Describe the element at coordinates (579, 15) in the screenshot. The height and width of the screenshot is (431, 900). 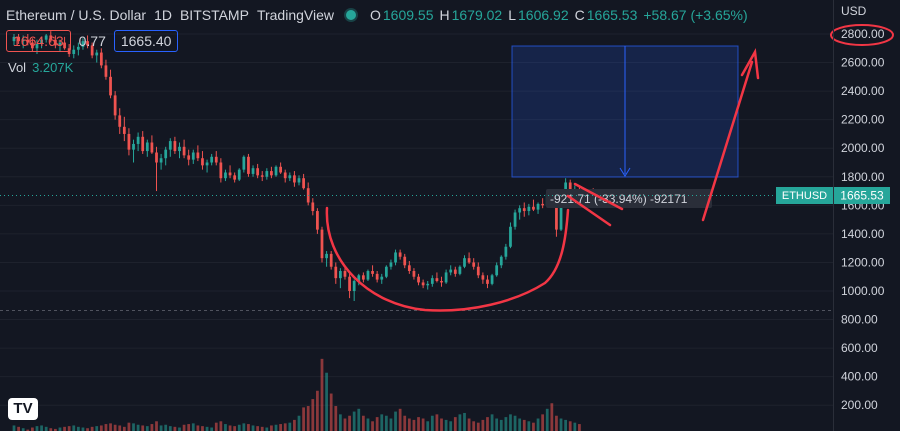
I see `close-key: C` at that location.